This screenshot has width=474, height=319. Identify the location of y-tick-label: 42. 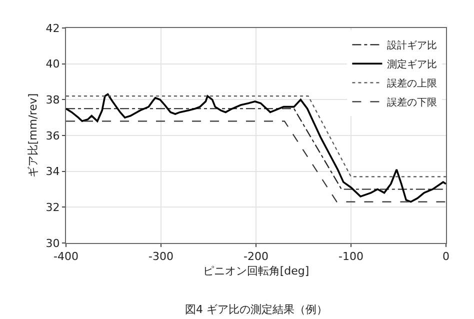
(53, 28).